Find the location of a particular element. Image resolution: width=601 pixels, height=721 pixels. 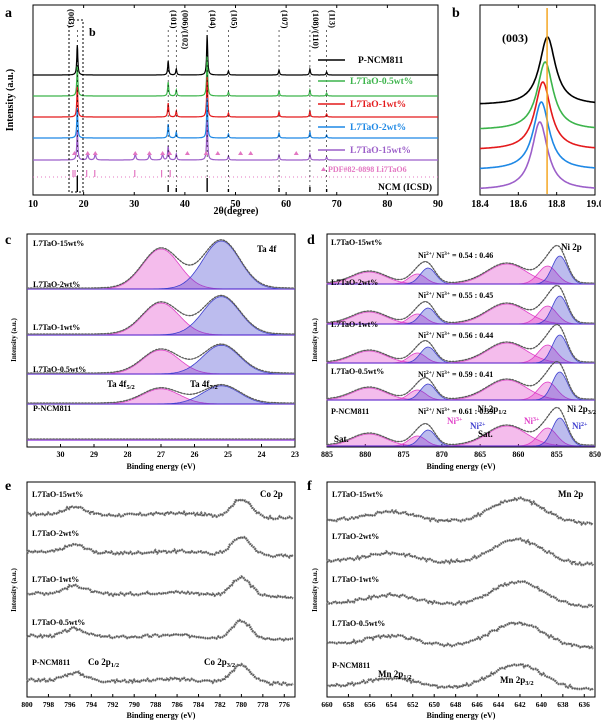

x-tick-label: 792 is located at coordinates (113, 704).